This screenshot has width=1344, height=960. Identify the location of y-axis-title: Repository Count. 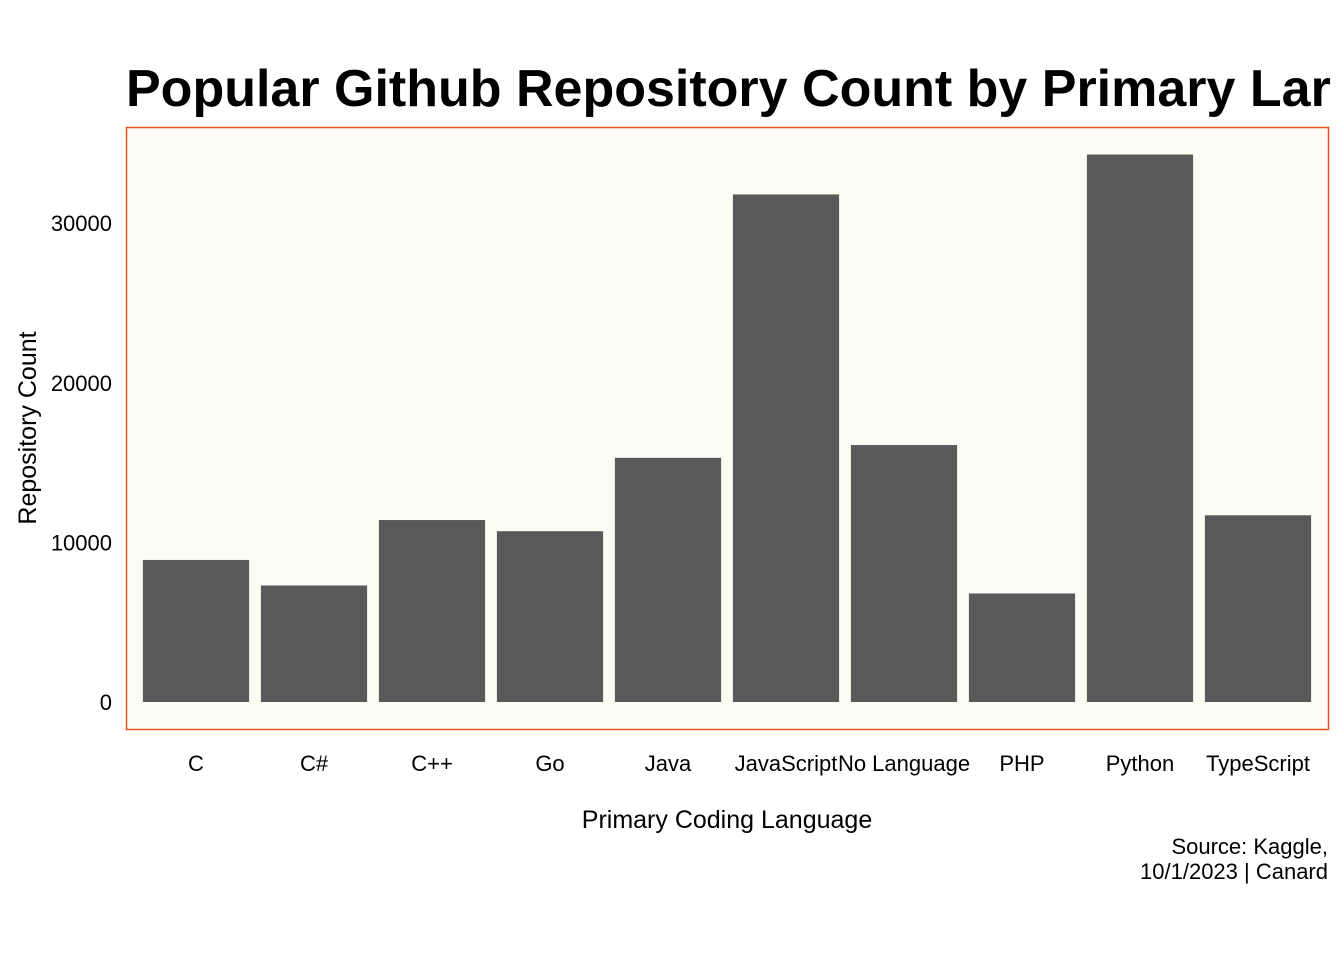
(28, 427).